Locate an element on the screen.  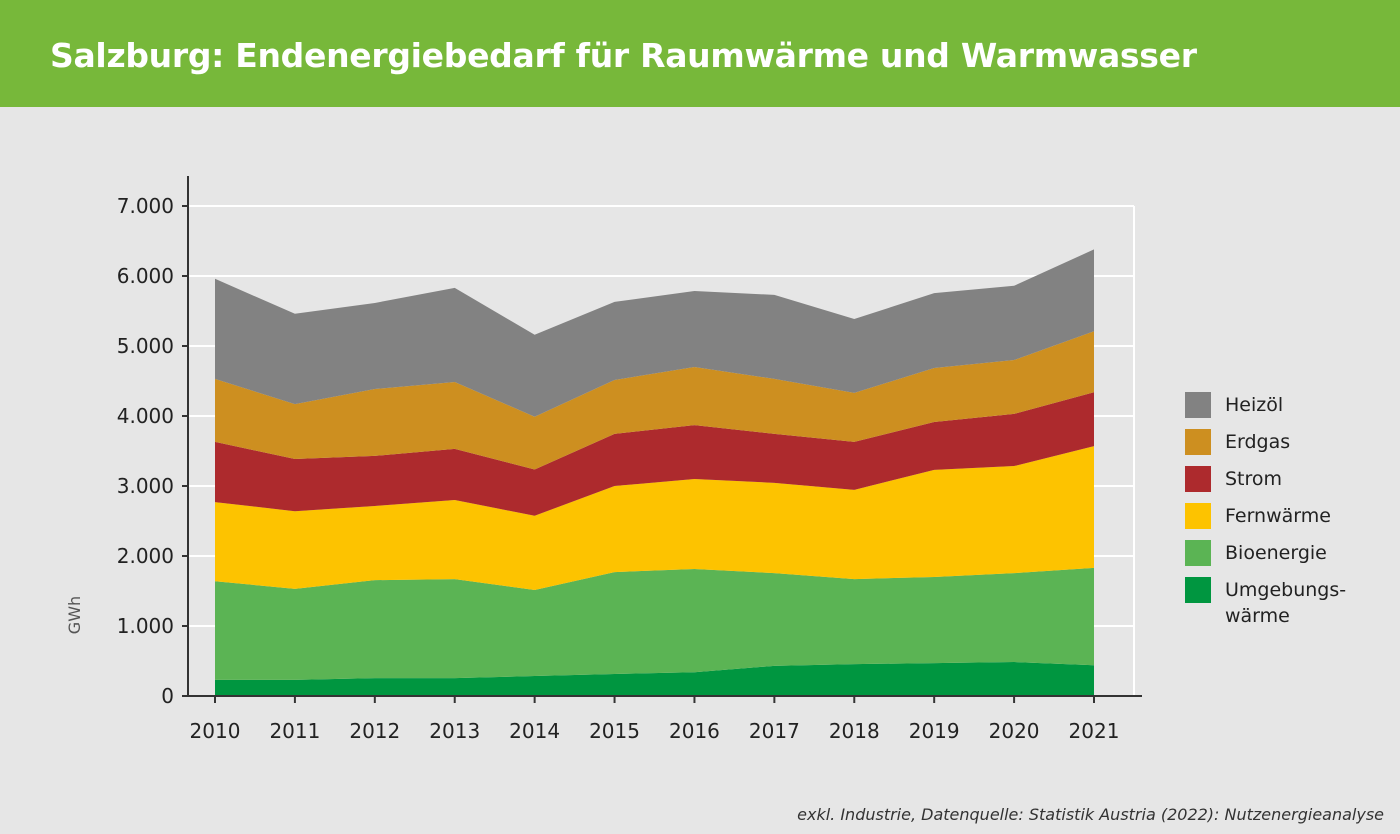
x-tick-label: 2021 is located at coordinates (1094, 731).